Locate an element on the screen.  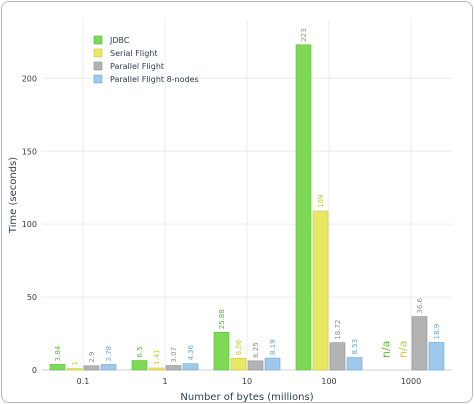
data-label: 1 is located at coordinates (75, 363).